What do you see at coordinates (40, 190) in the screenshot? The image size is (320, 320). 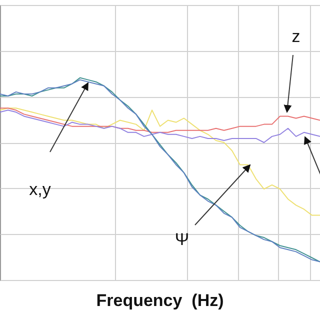 I see `annotation: x,y` at bounding box center [40, 190].